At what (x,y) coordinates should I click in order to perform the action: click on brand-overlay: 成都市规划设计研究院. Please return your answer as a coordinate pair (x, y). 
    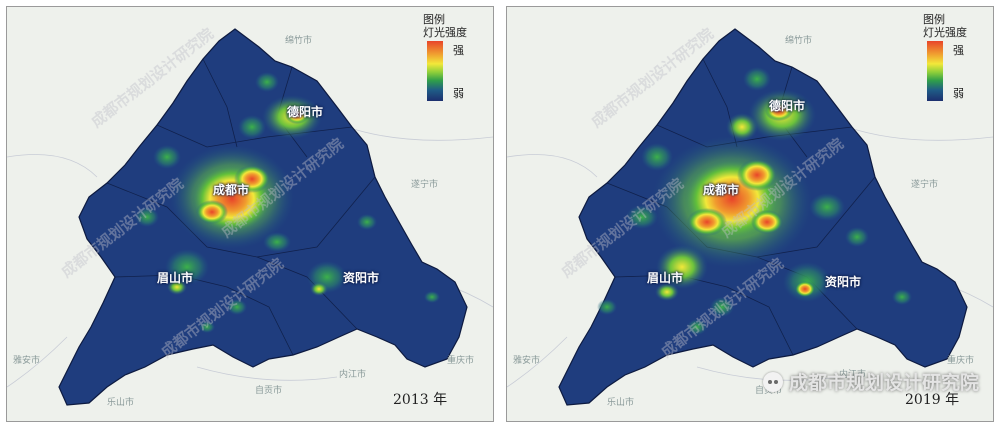
    Looking at the image, I should click on (870, 381).